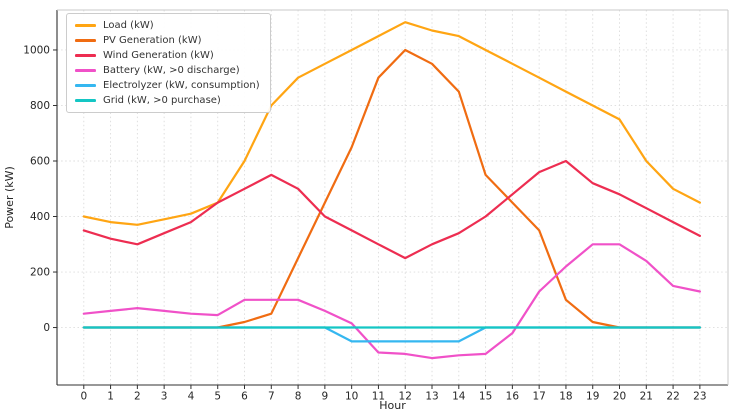 This screenshot has height=413, width=734. Describe the element at coordinates (459, 397) in the screenshot. I see `x-tick-label: 14` at that location.